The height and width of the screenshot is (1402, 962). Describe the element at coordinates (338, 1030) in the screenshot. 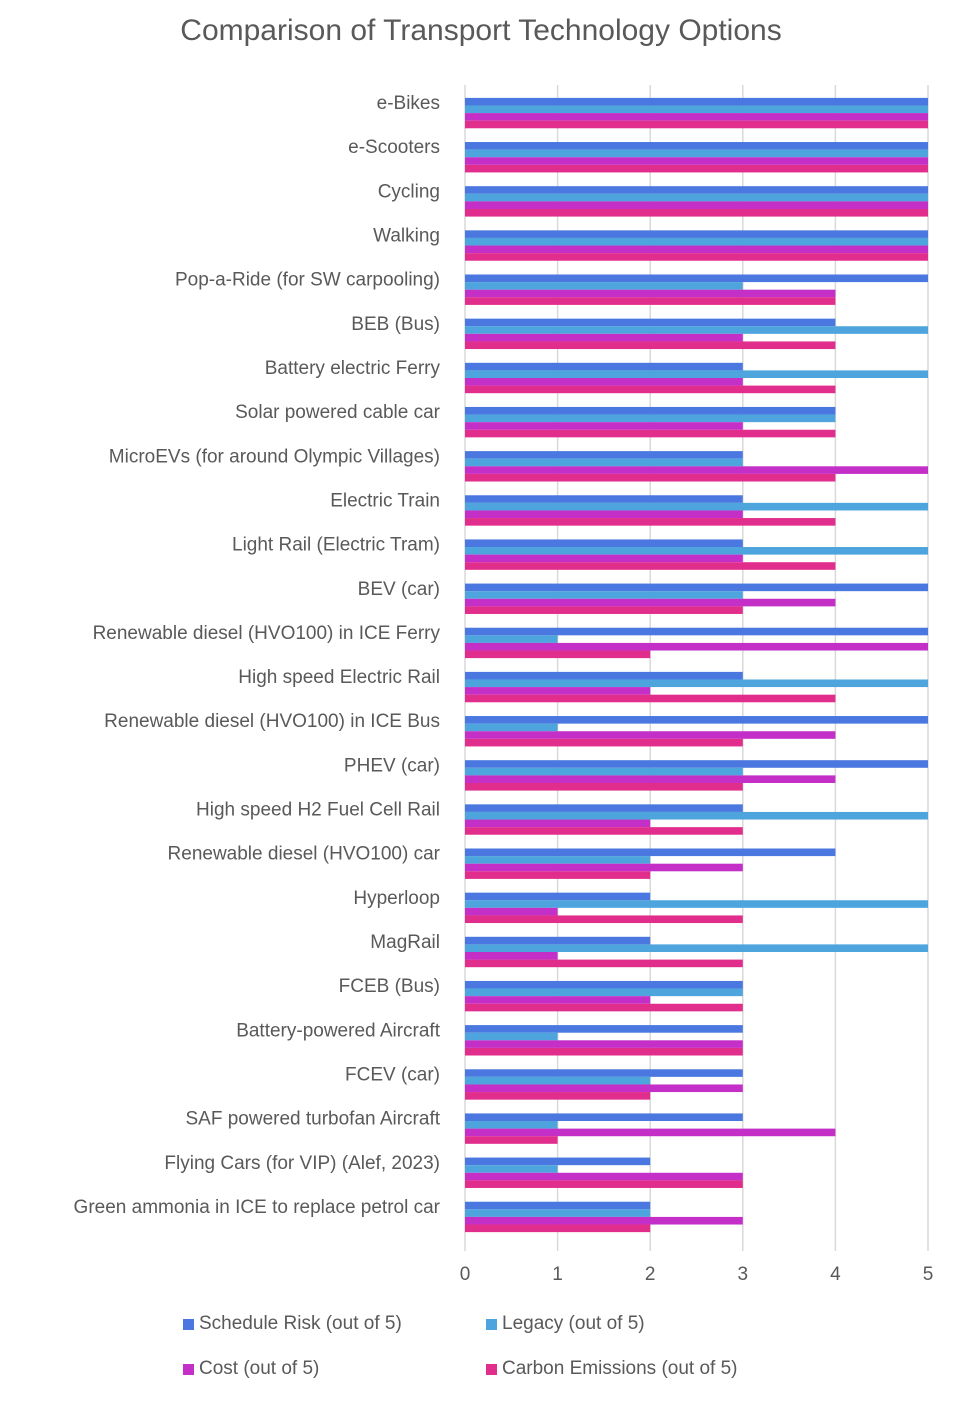

I see `category-label: Battery-powered Aircraft` at that location.